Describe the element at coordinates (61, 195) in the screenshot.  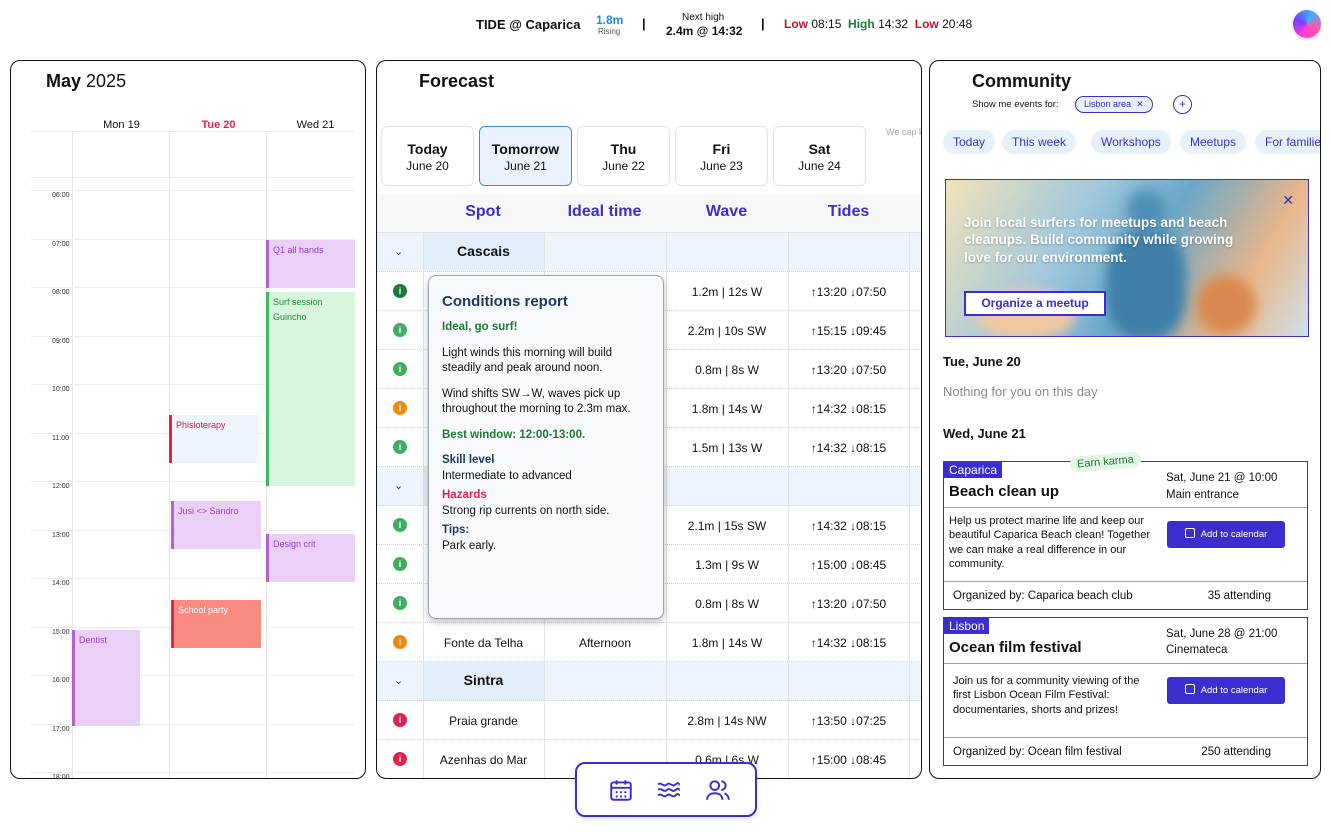
I see `hour-label: 06:00` at that location.